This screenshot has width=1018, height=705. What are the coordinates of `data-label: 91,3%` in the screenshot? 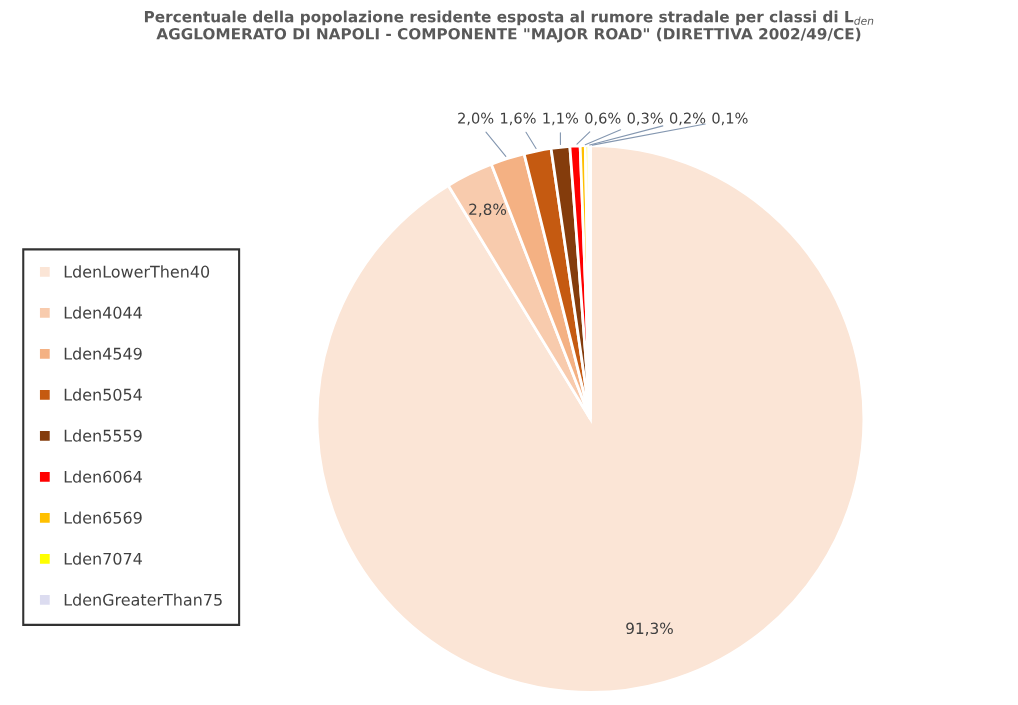 It's located at (649, 629).